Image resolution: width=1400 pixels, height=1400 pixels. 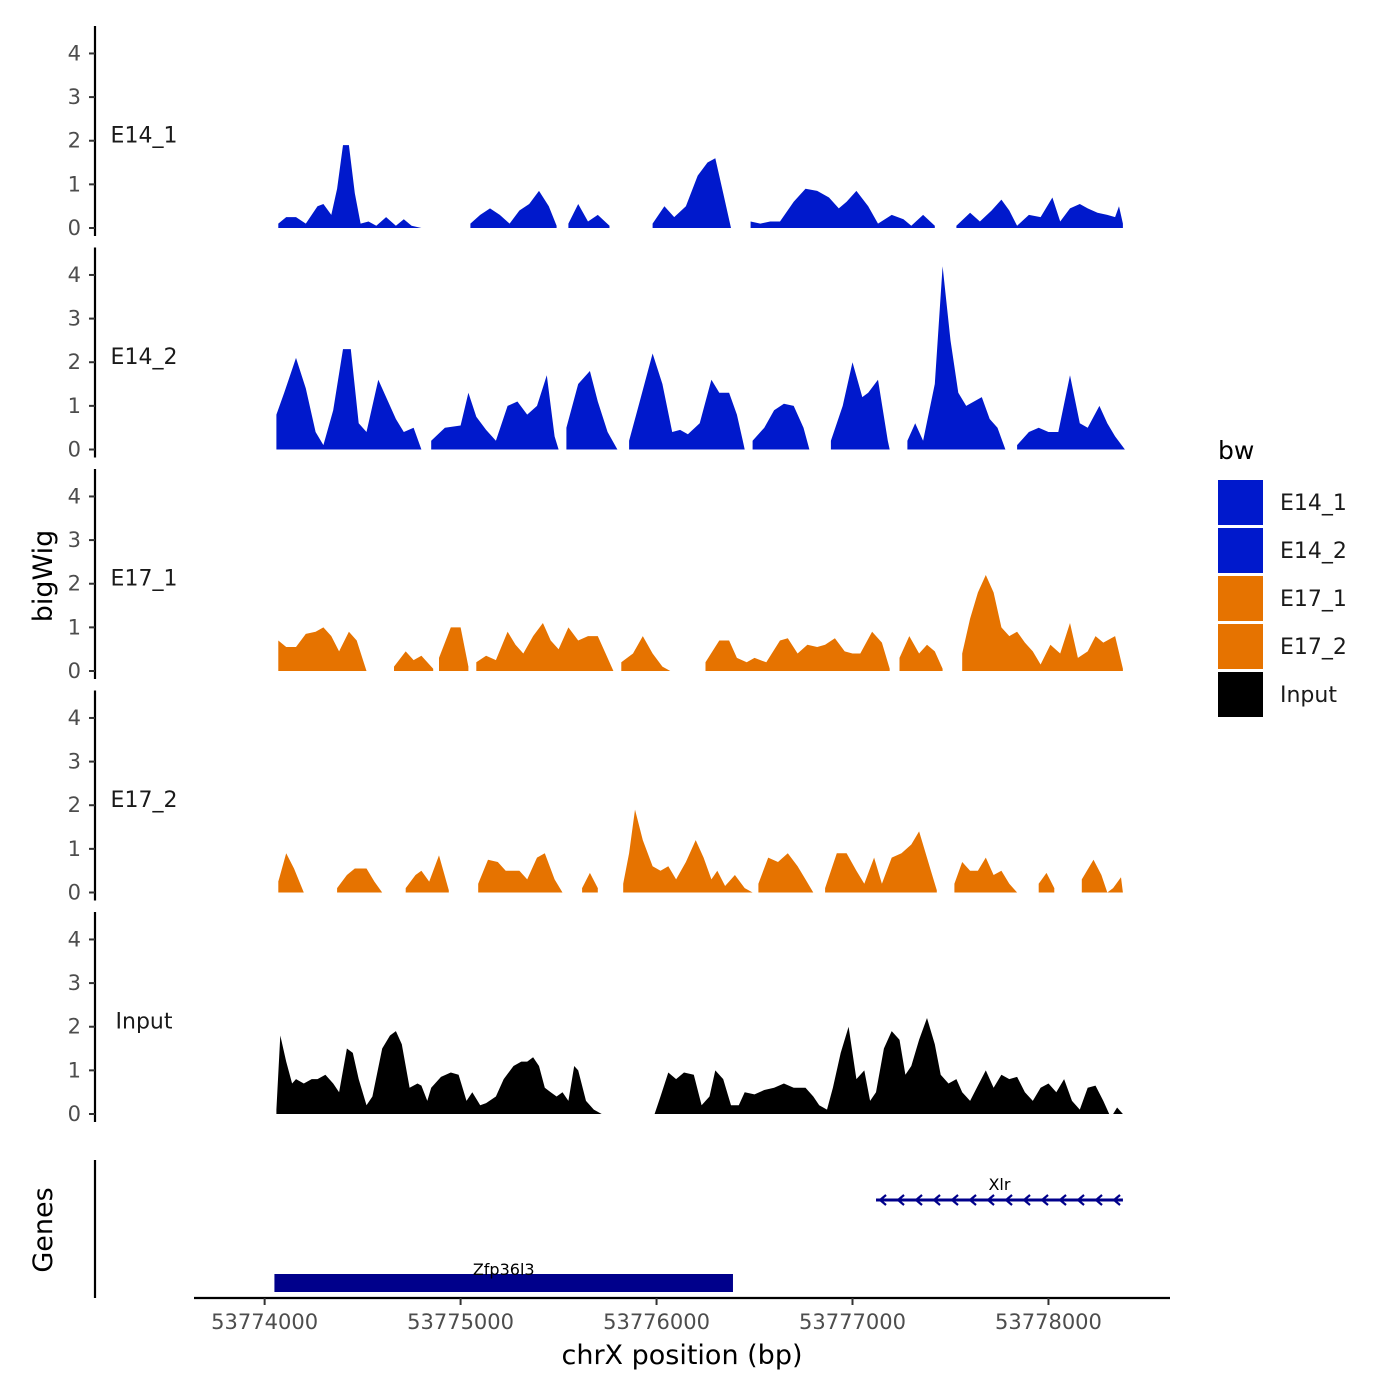 I want to click on genes-track-title: Genes, so click(x=43, y=1229).